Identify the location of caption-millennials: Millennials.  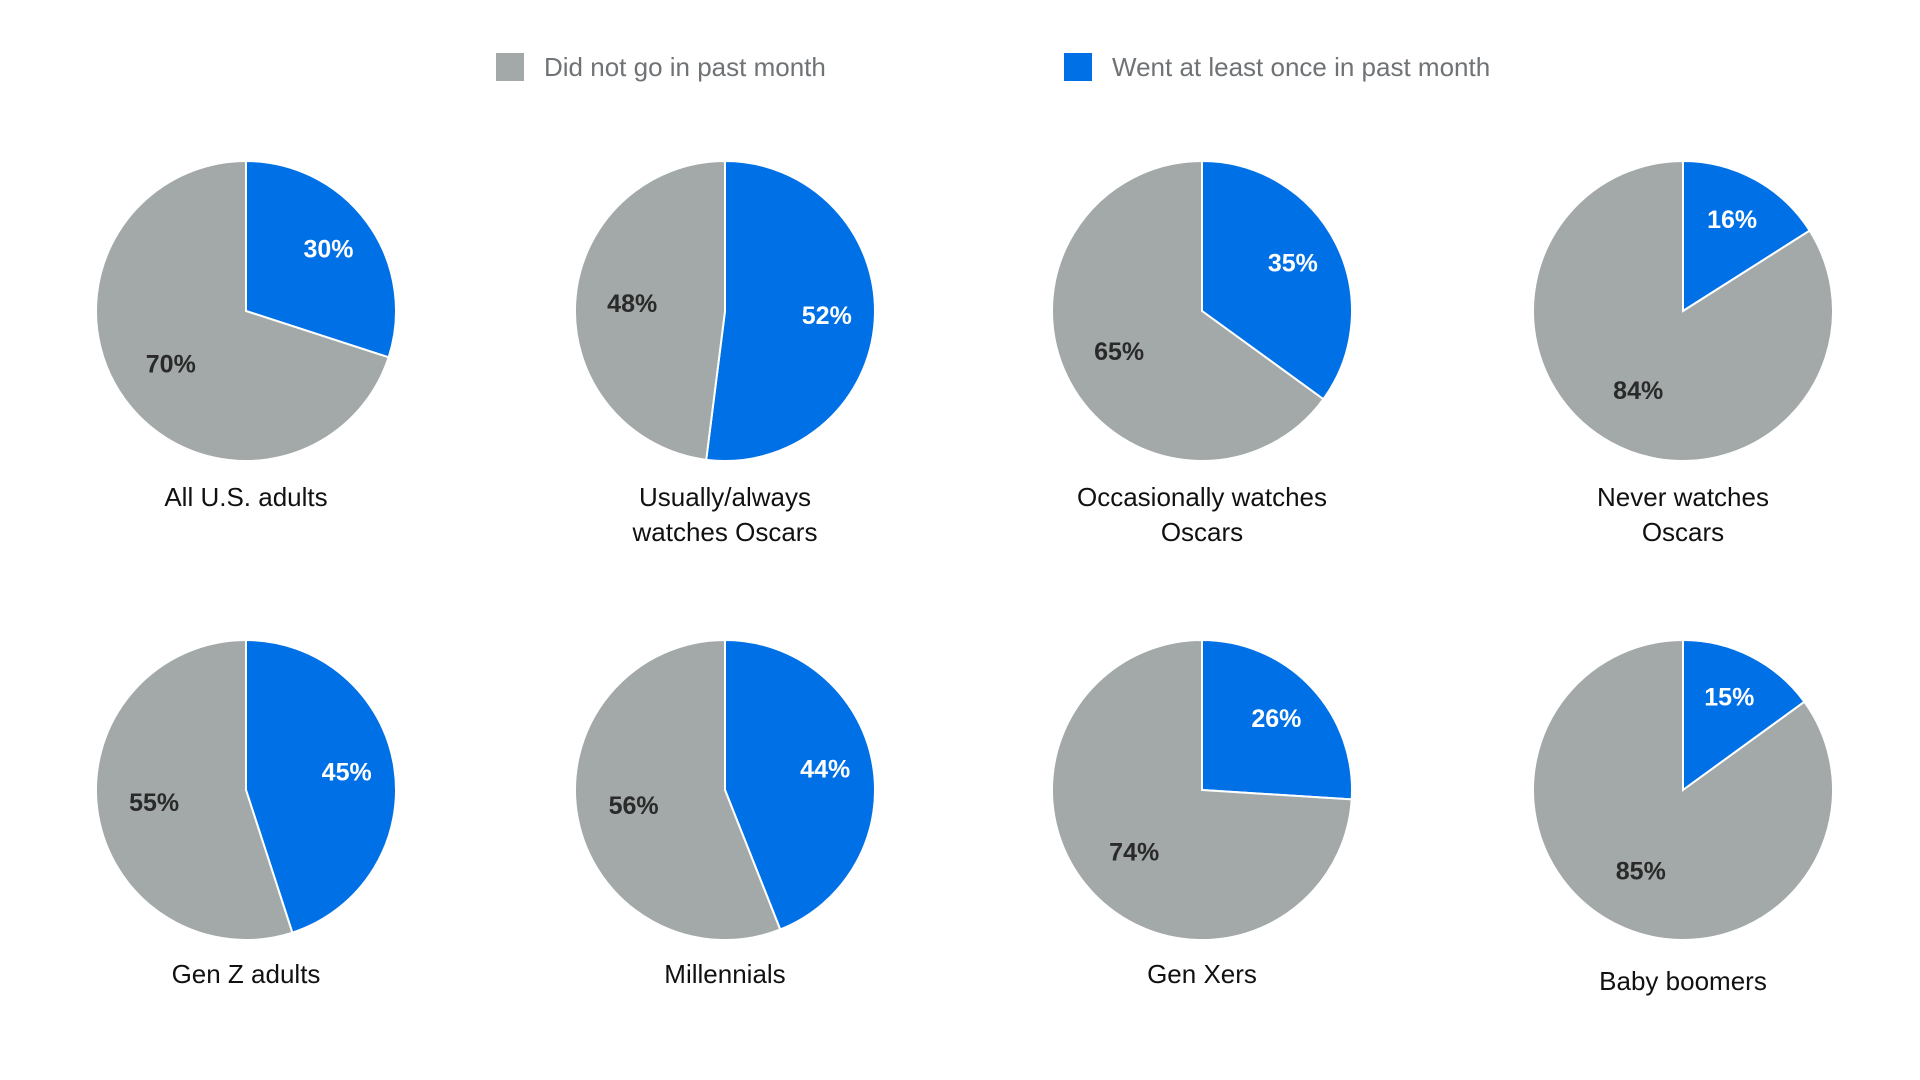
(724, 974).